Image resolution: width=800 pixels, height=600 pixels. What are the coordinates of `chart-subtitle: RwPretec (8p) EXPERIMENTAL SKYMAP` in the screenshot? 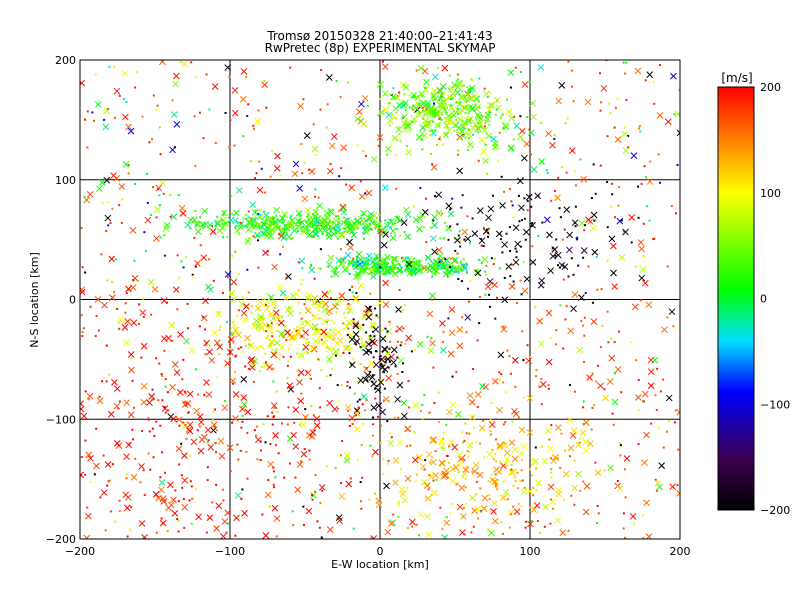 It's located at (380, 48).